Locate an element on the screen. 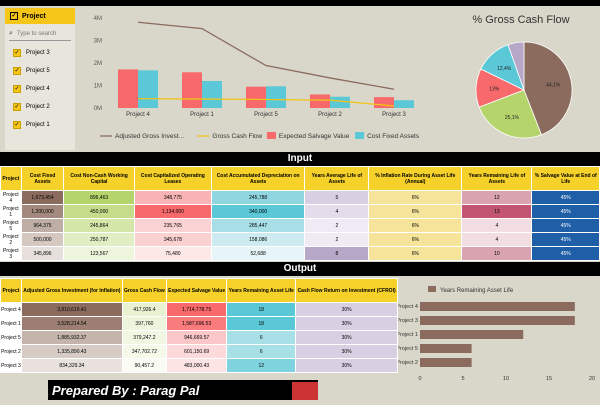 The width and height of the screenshot is (600, 405). input-cell: 2 is located at coordinates (337, 239).